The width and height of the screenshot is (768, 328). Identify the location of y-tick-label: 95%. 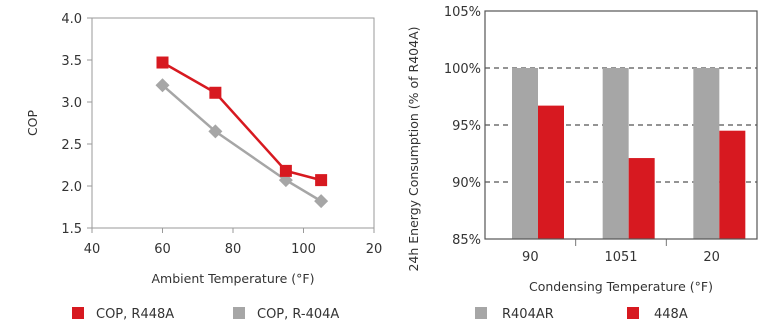
(466, 126).